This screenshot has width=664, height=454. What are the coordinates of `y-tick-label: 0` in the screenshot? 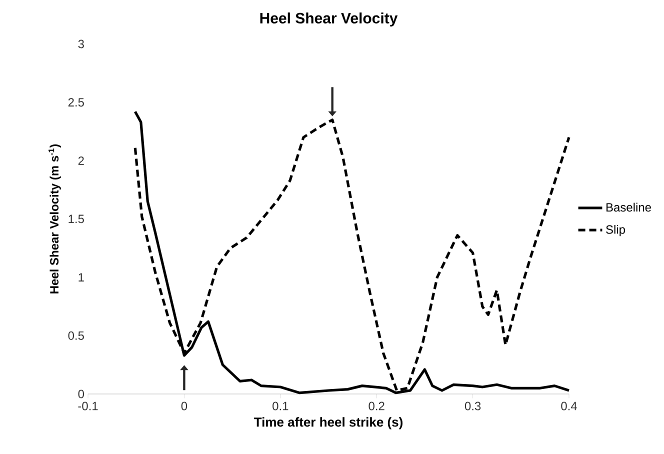 It's located at (81, 394).